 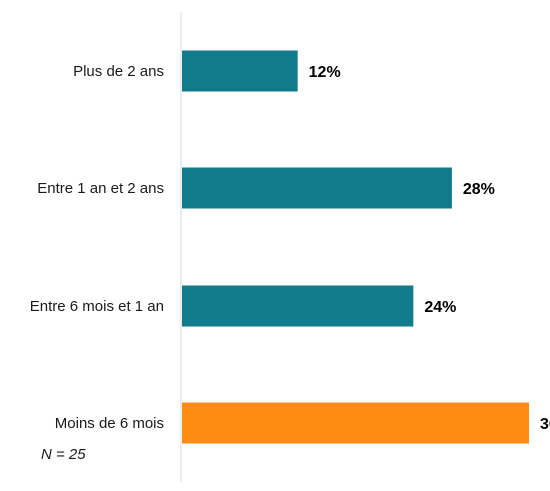 What do you see at coordinates (118, 71) in the screenshot?
I see `category-label-1: Plus de 2 ans` at bounding box center [118, 71].